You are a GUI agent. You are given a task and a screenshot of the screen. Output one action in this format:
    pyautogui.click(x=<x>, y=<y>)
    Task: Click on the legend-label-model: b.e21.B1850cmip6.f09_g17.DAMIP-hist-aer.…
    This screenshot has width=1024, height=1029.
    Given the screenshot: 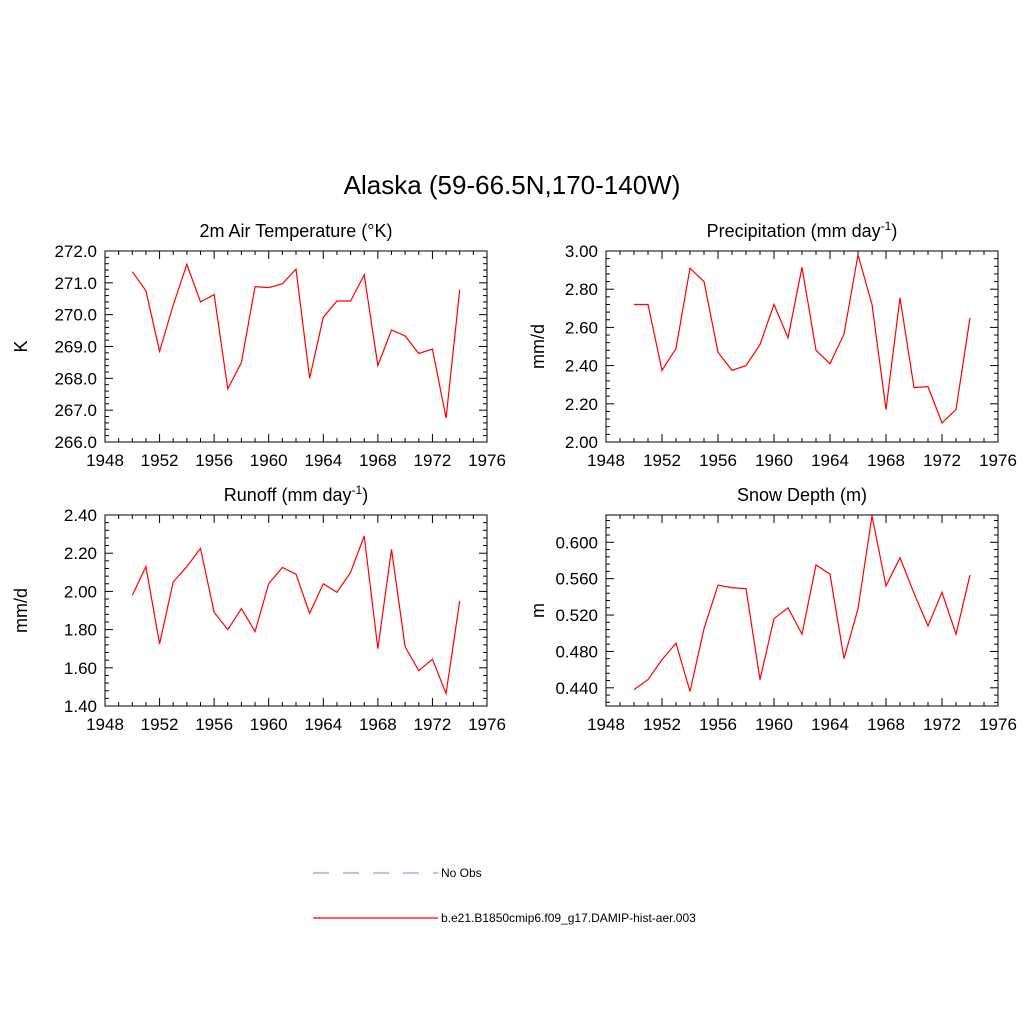 What is the action you would take?
    pyautogui.click(x=568, y=918)
    